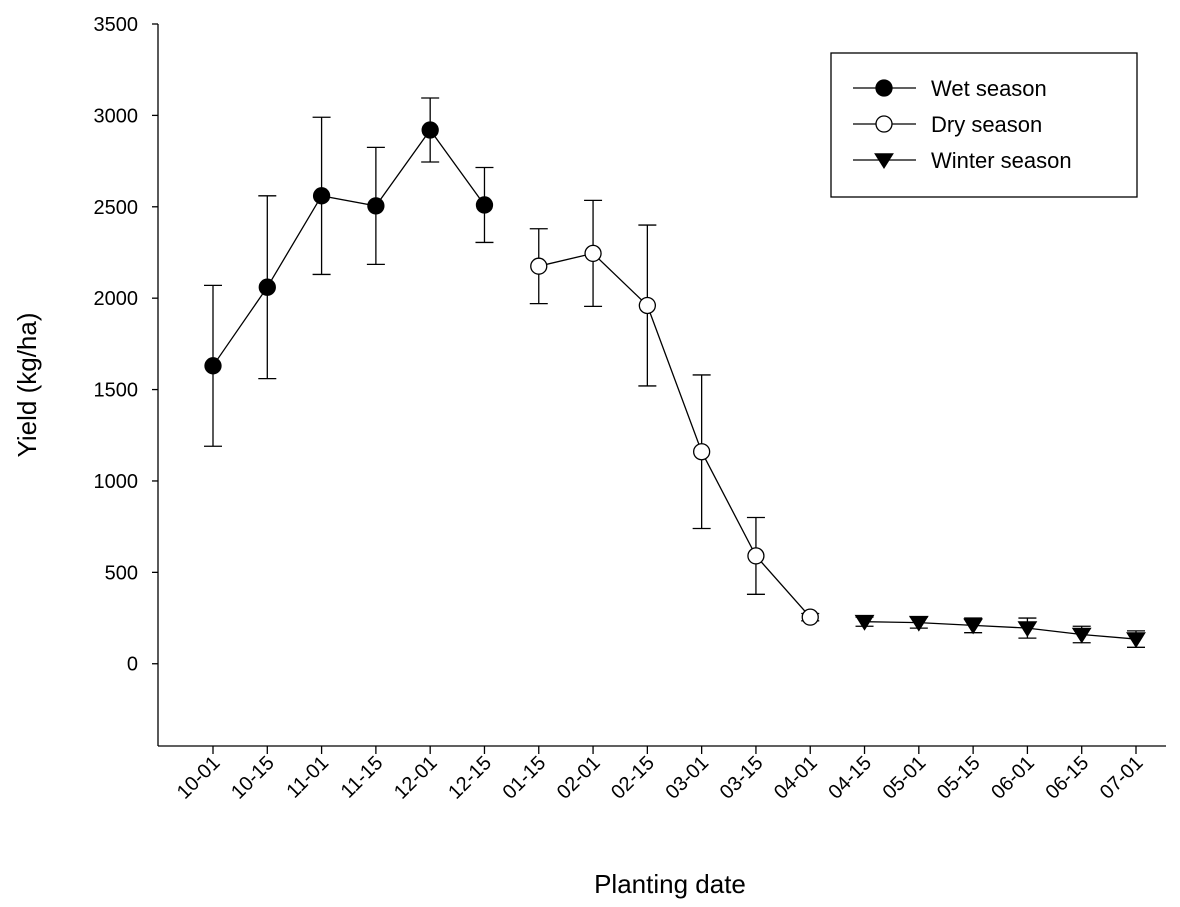 Image resolution: width=1180 pixels, height=907 pixels. I want to click on y-tick-label: 500, so click(121, 573).